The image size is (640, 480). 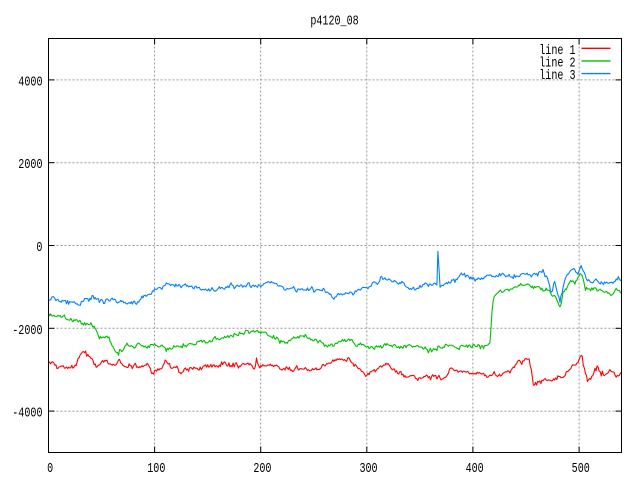 What do you see at coordinates (30, 82) in the screenshot?
I see `svg-text: 4000` at bounding box center [30, 82].